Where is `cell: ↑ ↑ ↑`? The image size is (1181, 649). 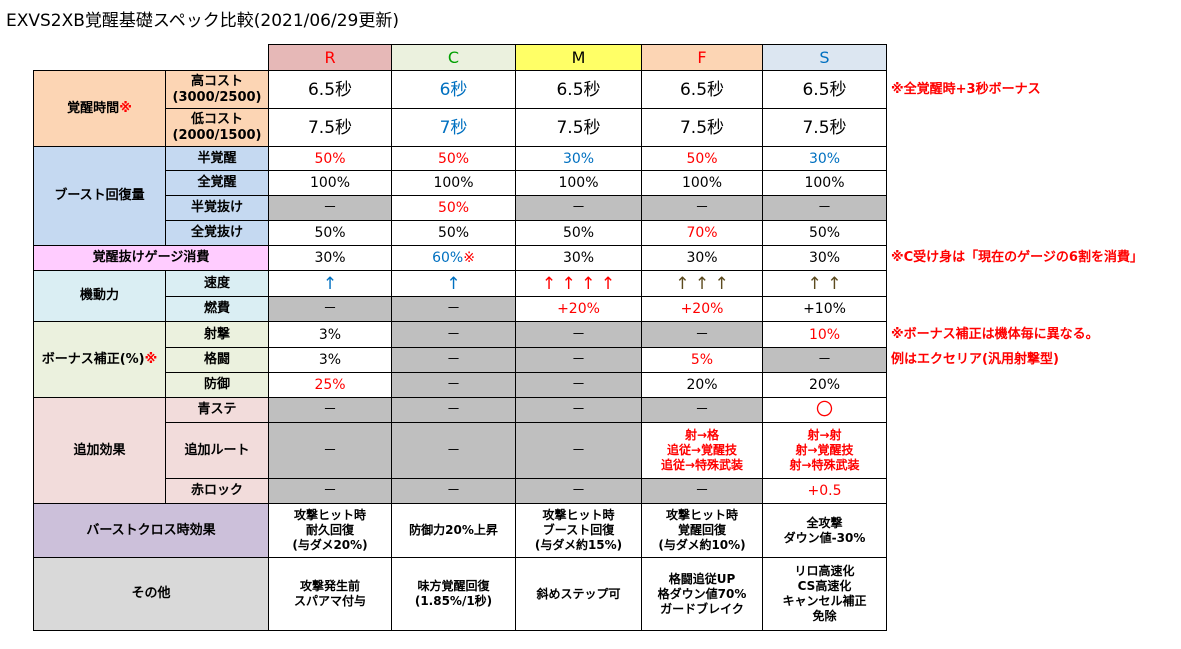
cell: ↑ ↑ ↑ is located at coordinates (702, 283).